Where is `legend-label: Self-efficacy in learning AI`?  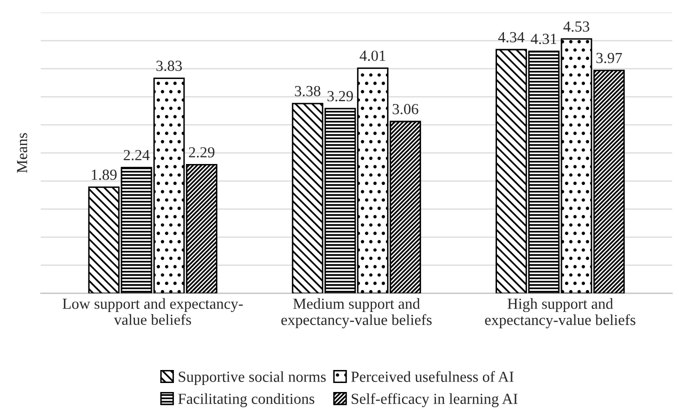 legend-label: Self-efficacy in learning AI is located at coordinates (435, 400).